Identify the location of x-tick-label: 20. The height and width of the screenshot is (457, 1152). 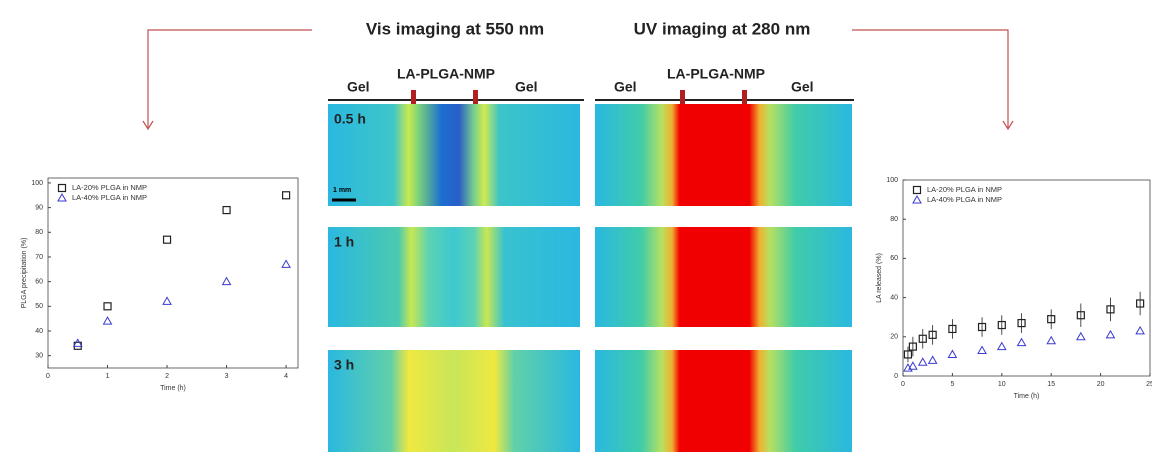
(1101, 384).